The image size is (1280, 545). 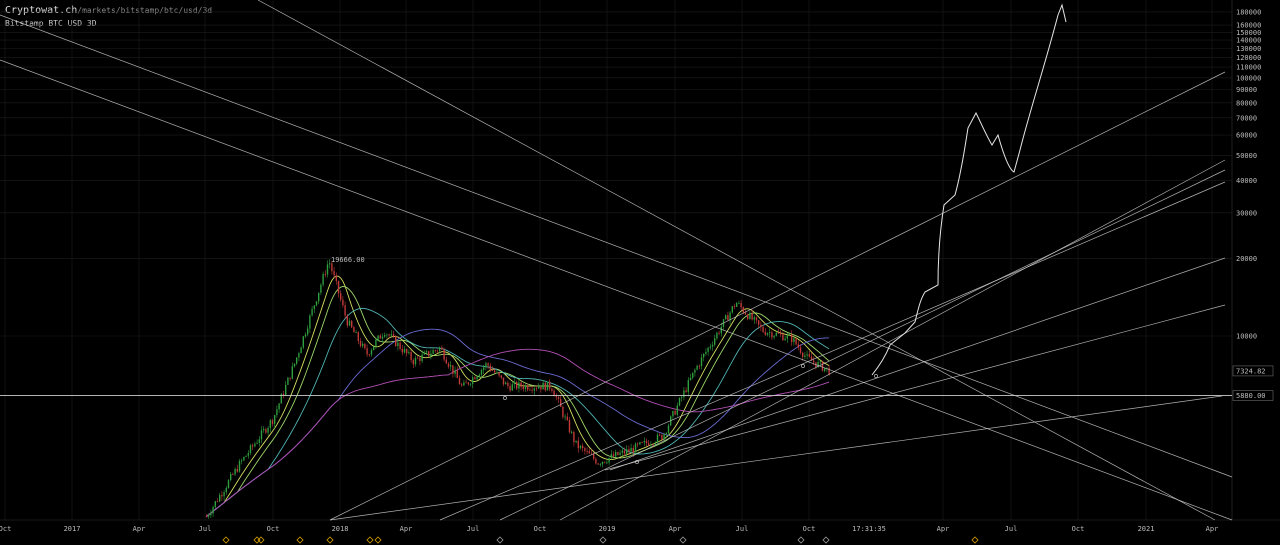 What do you see at coordinates (145, 10) in the screenshot?
I see `site-path: /markets/bitstamp/btc/usd/3d` at bounding box center [145, 10].